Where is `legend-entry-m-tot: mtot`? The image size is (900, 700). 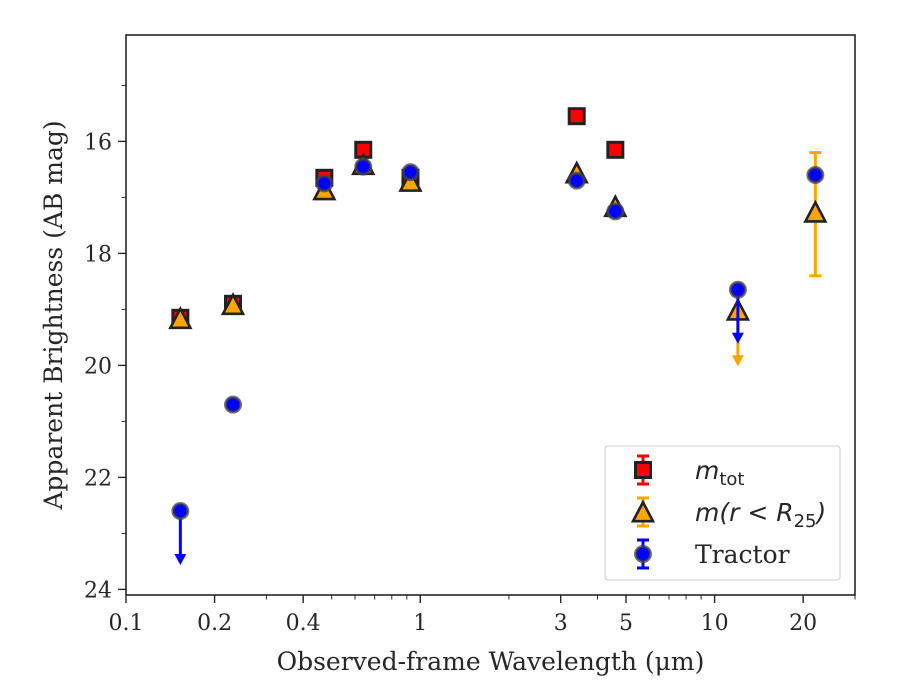
legend-entry-m-tot: mtot is located at coordinates (689, 472).